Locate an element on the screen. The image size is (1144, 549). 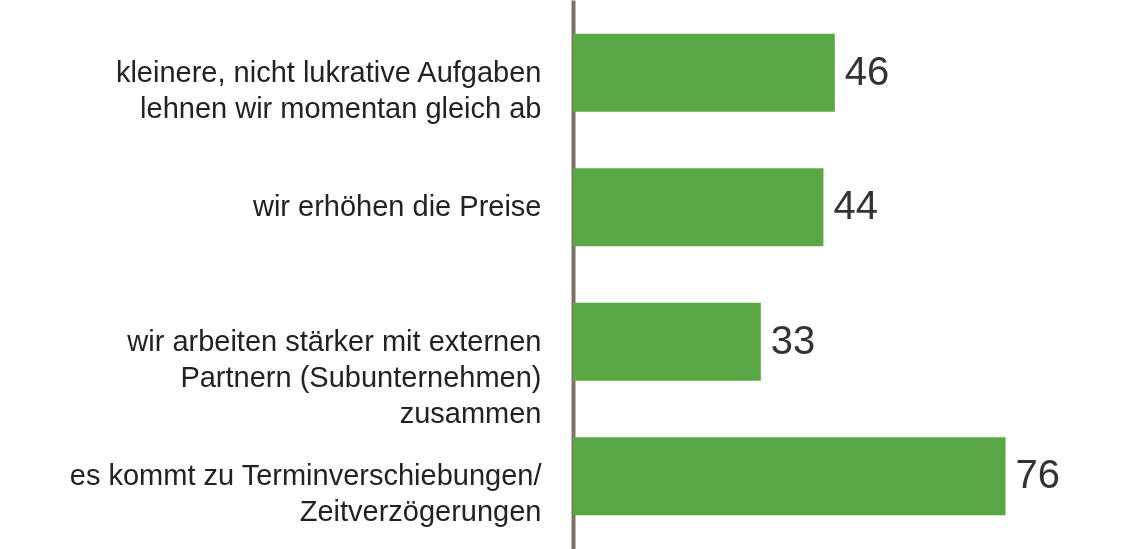
y-tick-label: kleinere, nicht lukrative Aufgaben lehnen wir momentan gleich ab is located at coordinates (328, 89).